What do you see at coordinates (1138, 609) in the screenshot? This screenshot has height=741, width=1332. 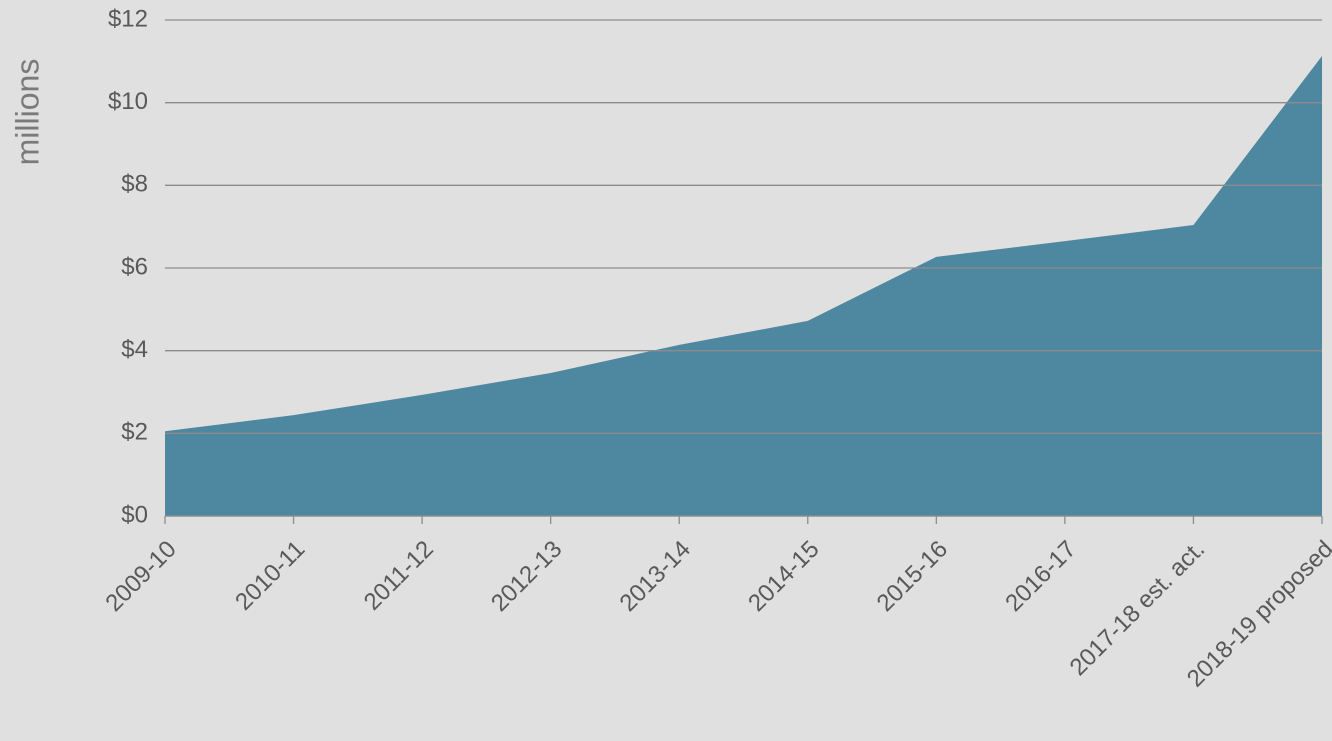 I see `x-tick-label: 2017-18 est. act.` at bounding box center [1138, 609].